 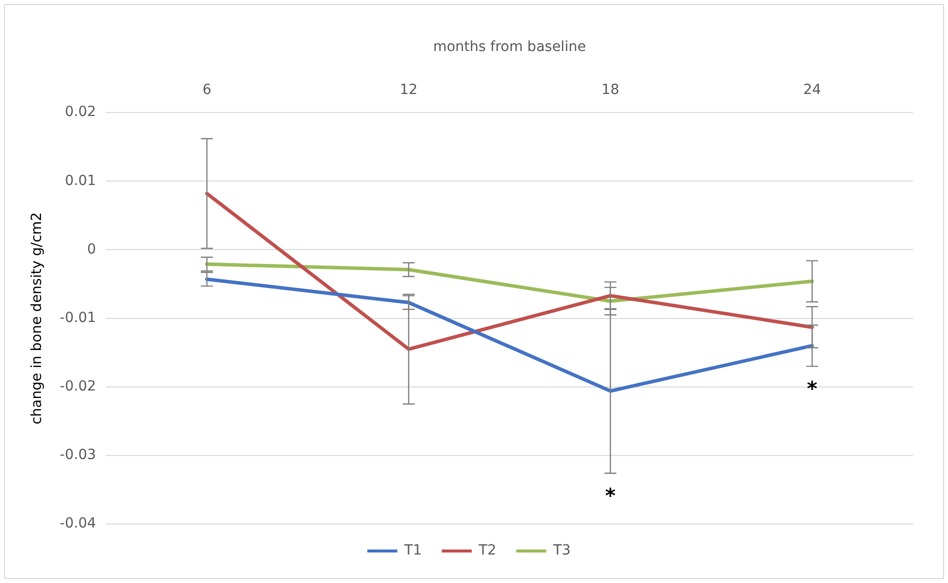 I want to click on y-tick-label: -0.03, so click(x=78, y=455).